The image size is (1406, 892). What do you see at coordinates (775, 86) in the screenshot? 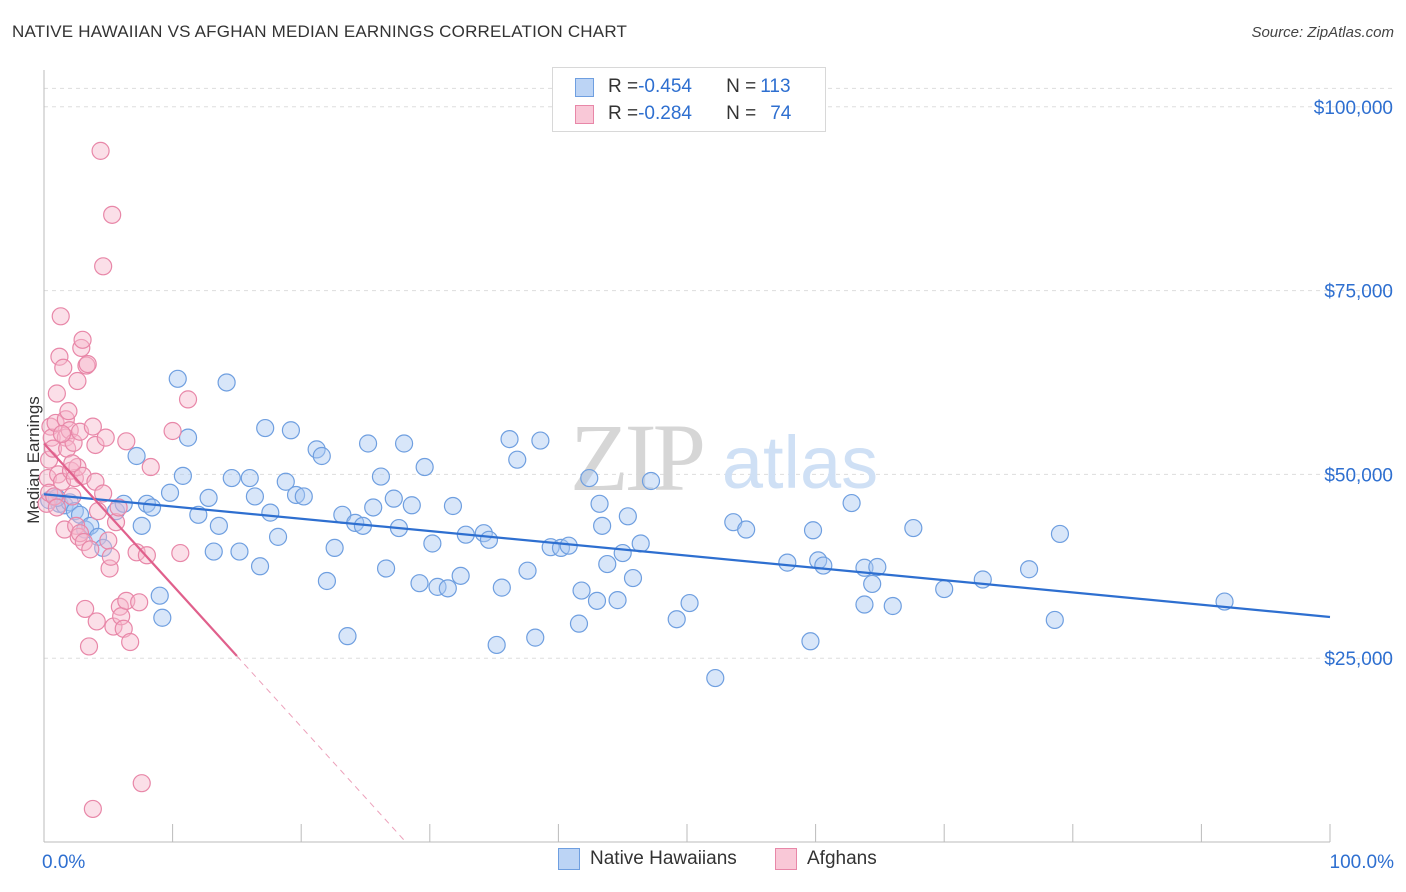
I see `n-value: 113` at bounding box center [775, 86].